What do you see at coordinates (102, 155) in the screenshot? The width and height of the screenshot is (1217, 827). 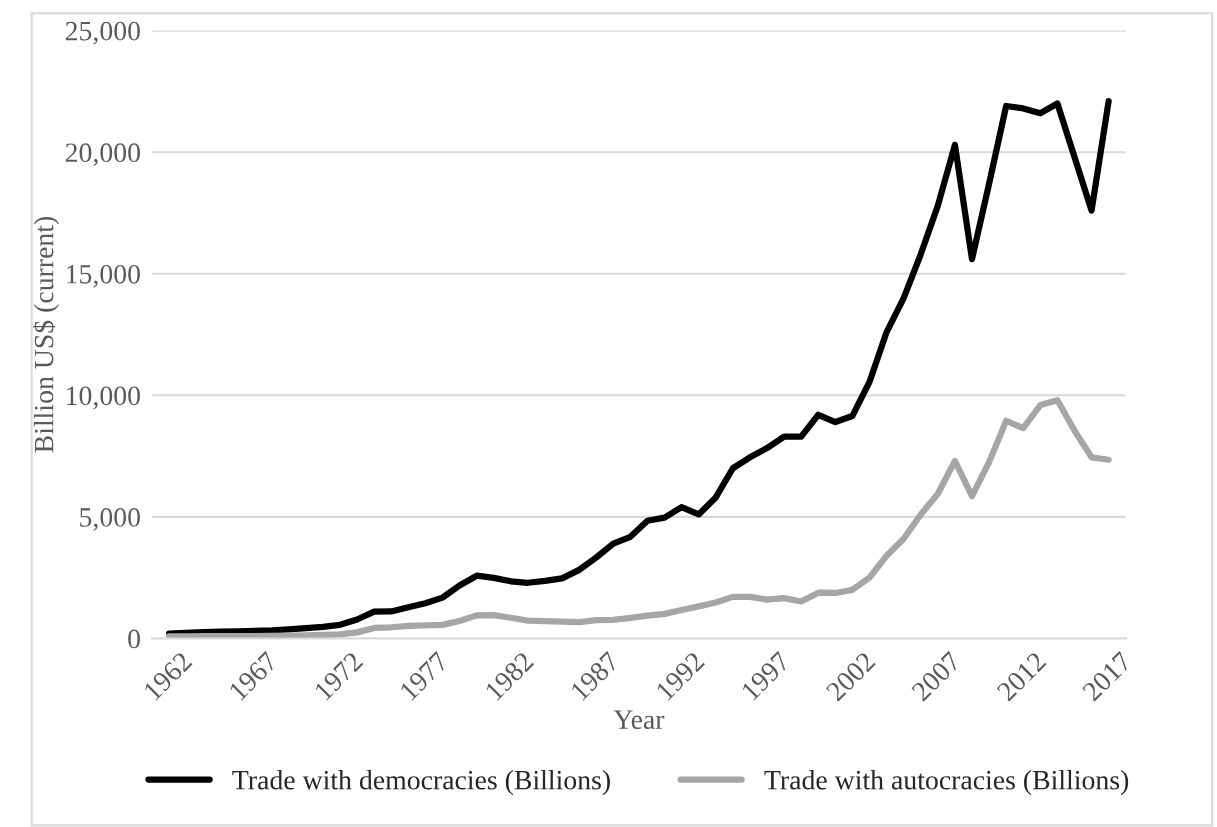 I see `y-tick-label: 20,000` at bounding box center [102, 155].